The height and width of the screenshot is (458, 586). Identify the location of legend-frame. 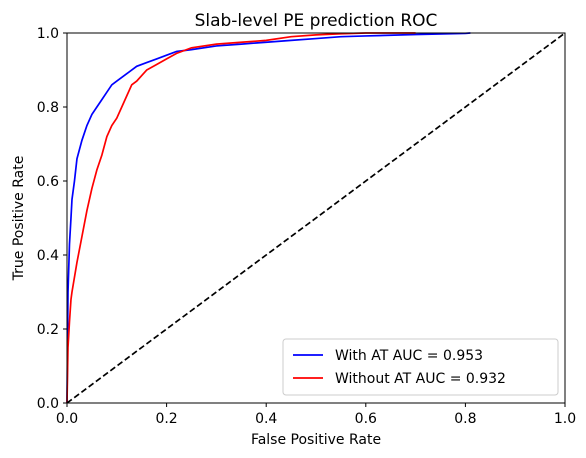
(420, 367).